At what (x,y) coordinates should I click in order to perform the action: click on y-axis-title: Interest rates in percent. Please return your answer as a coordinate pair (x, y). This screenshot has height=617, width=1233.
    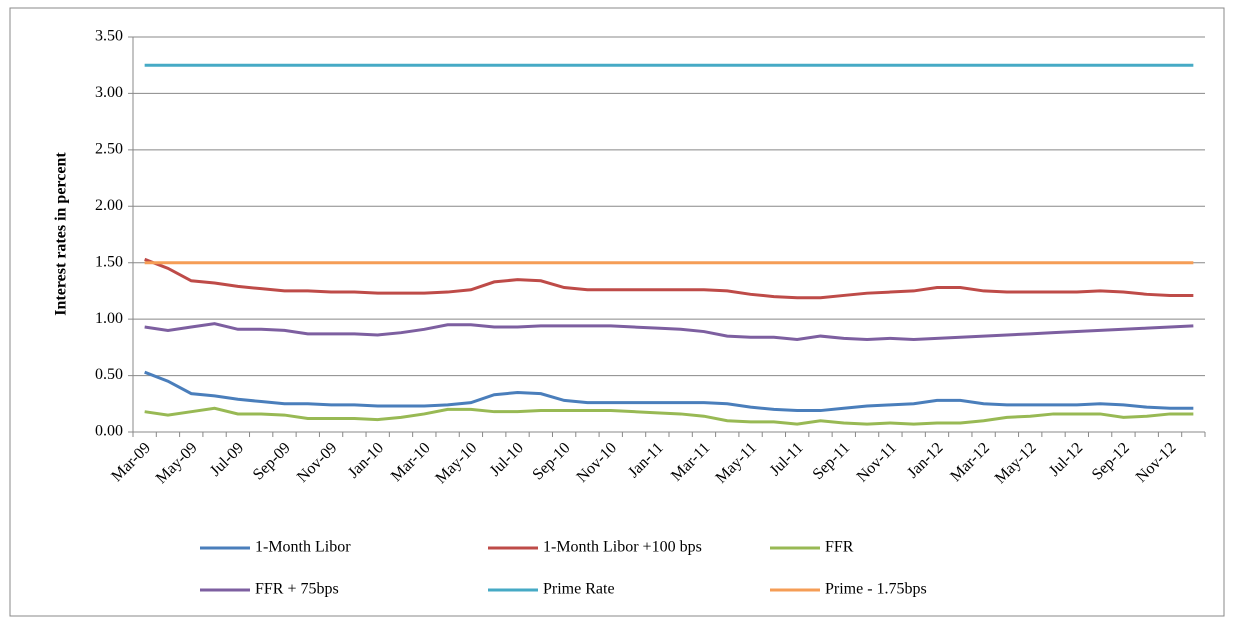
    Looking at the image, I should click on (61, 234).